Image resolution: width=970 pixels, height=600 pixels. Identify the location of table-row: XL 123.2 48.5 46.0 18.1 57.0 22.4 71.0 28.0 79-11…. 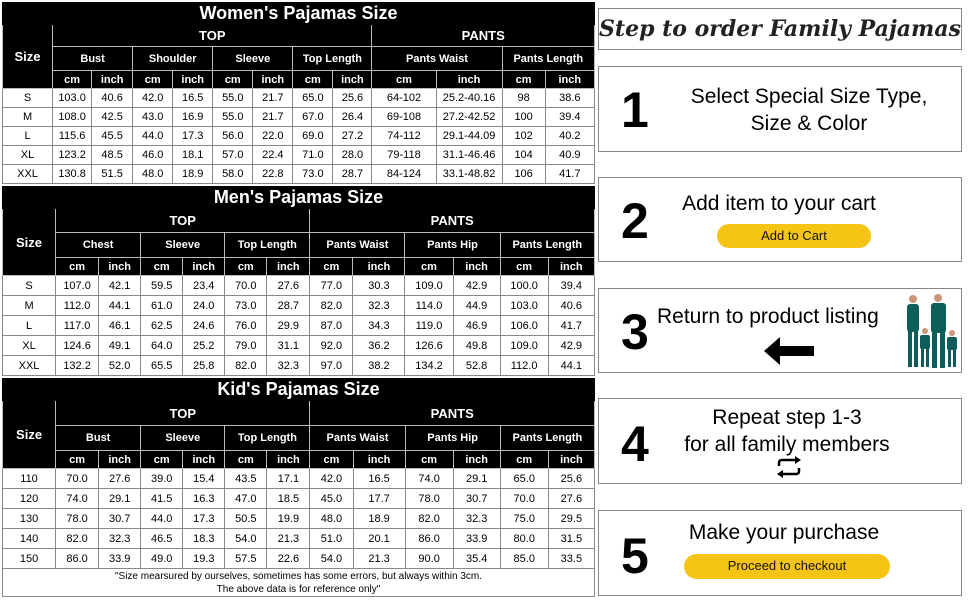
(298, 155).